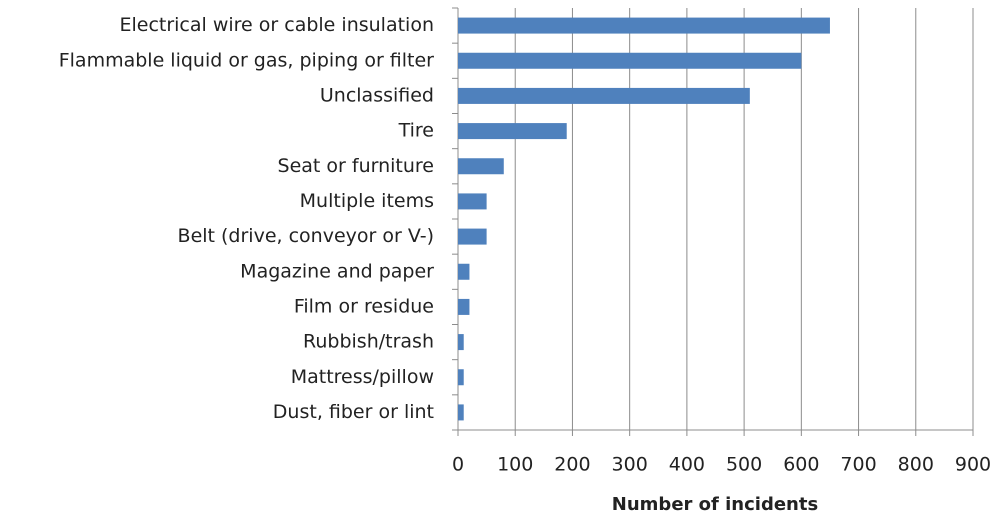  I want to click on y-tick-label: Rubbish/trash, so click(368, 342).